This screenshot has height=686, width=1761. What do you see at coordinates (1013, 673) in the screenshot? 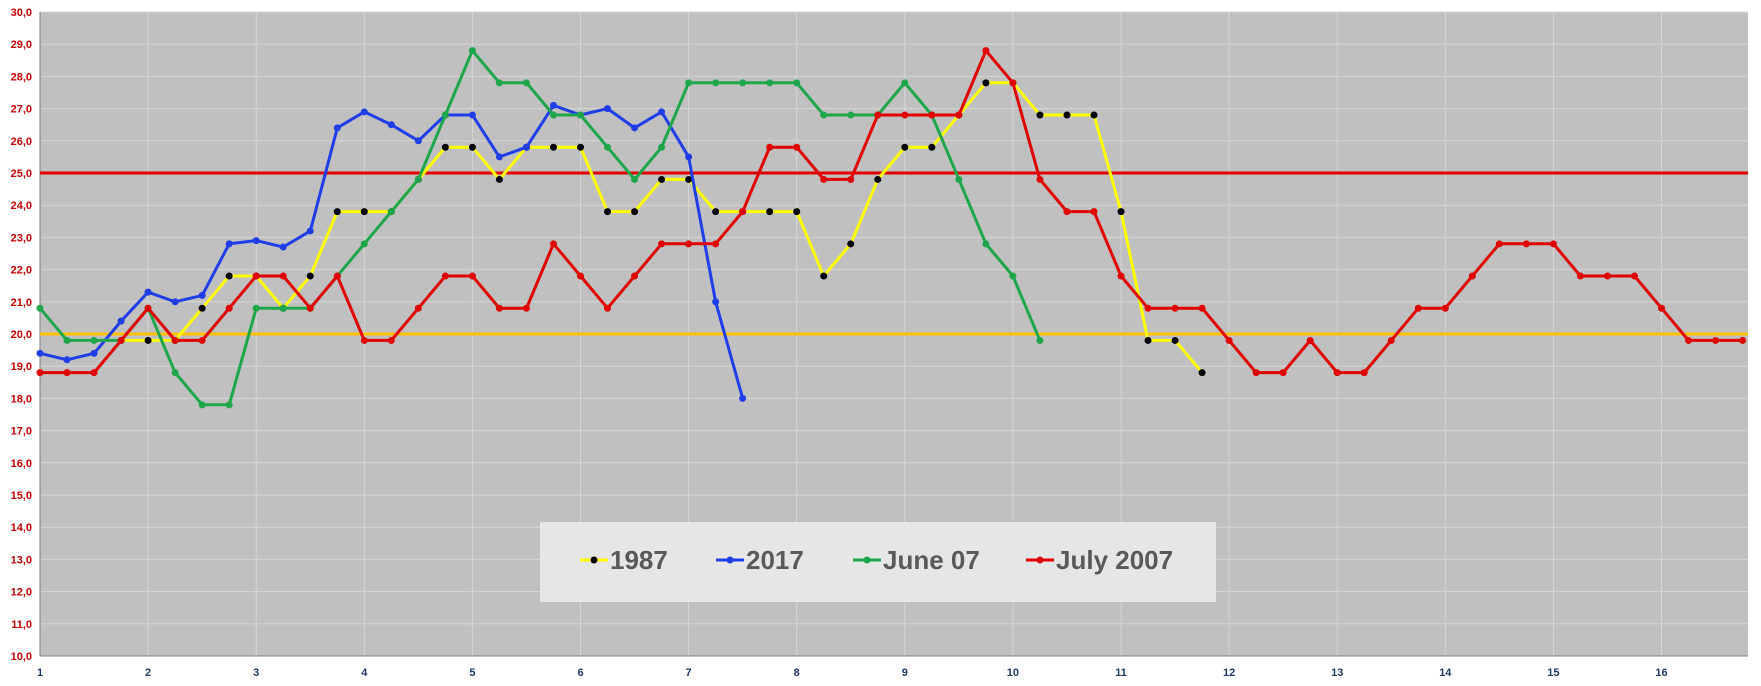
I see `x-tick-label: 10` at bounding box center [1013, 673].